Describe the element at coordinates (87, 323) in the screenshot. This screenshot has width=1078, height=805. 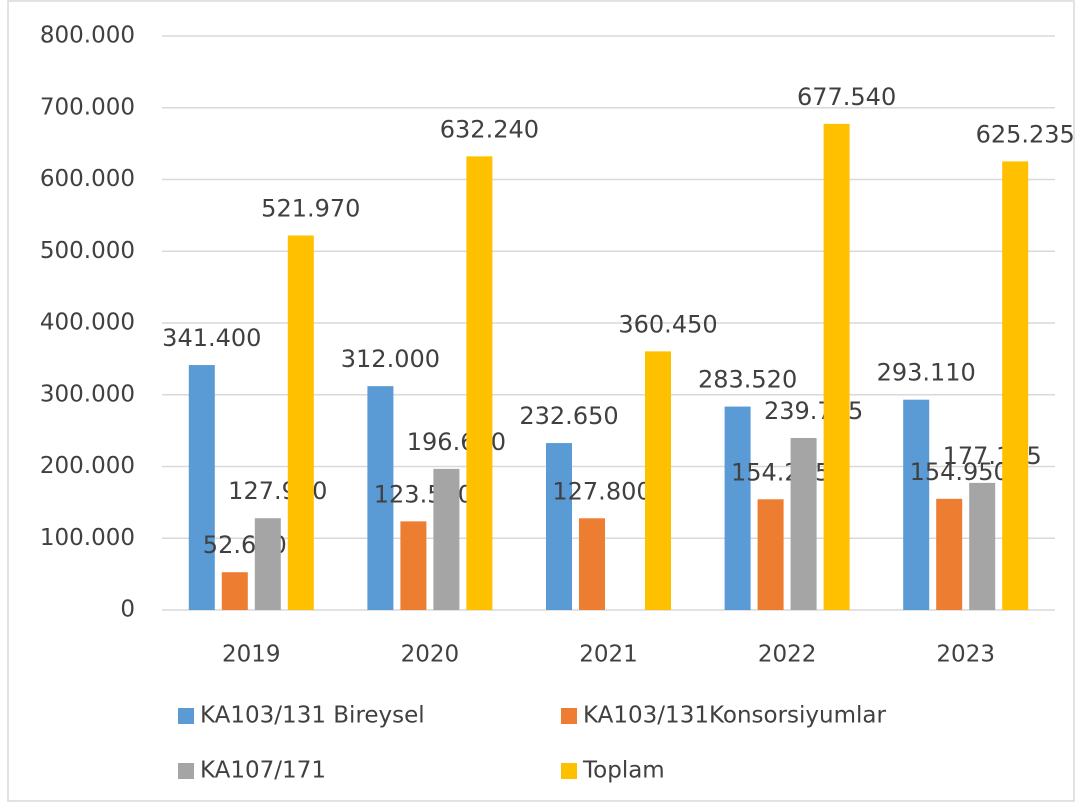
I see `y-tick-label: 400.000` at that location.